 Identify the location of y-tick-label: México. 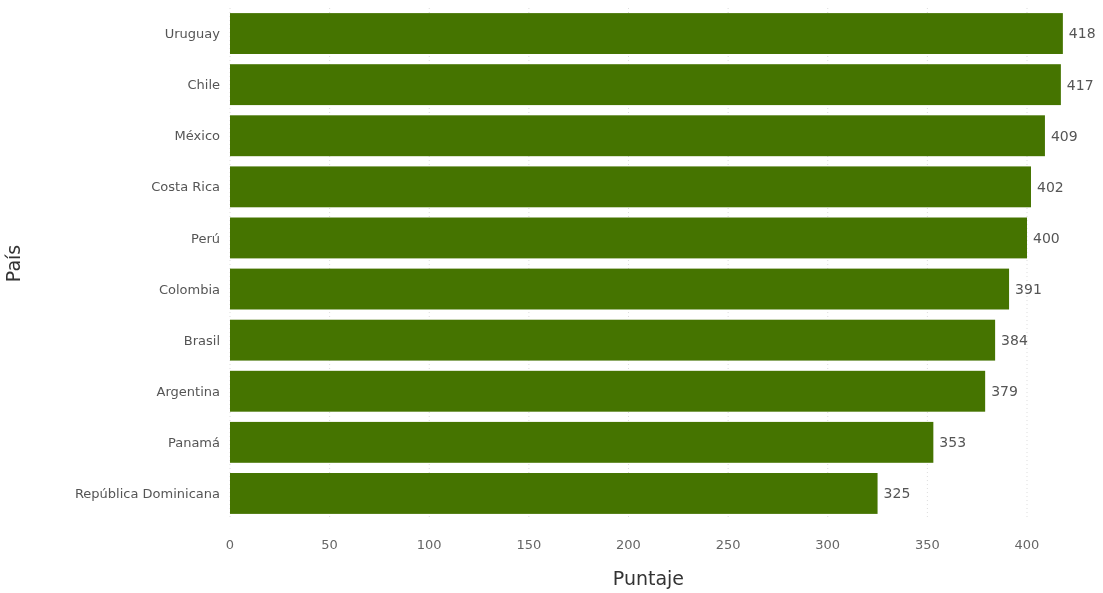
(197, 136).